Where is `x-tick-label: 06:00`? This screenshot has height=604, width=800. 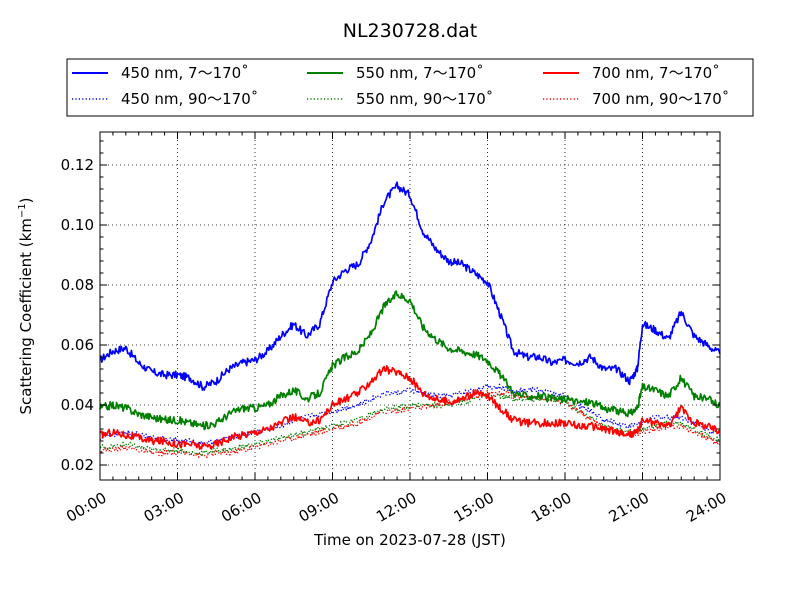
x-tick-label: 06:00 is located at coordinates (241, 507).